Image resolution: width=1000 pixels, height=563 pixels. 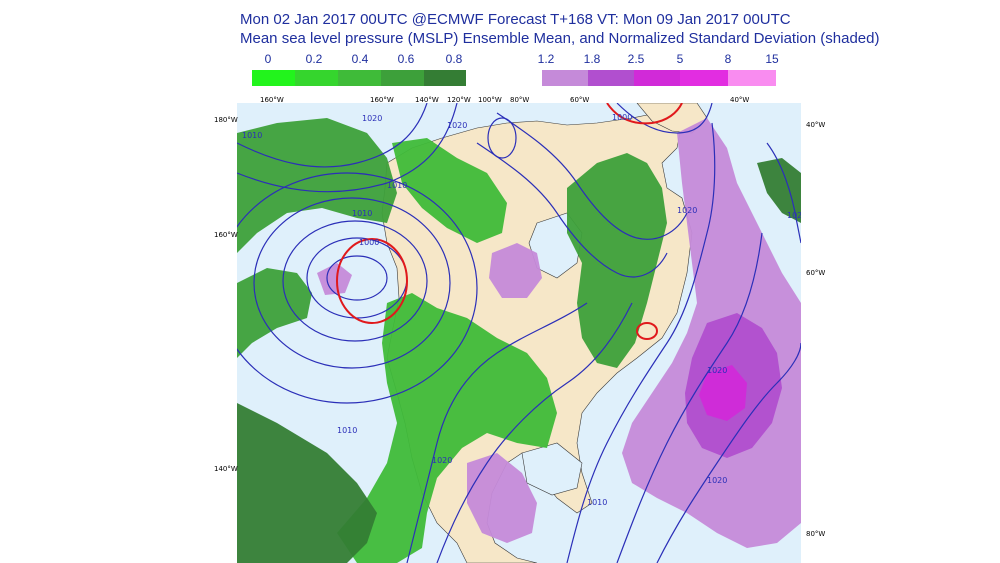 What do you see at coordinates (226, 469) in the screenshot?
I see `lat-label: 140°W` at bounding box center [226, 469].